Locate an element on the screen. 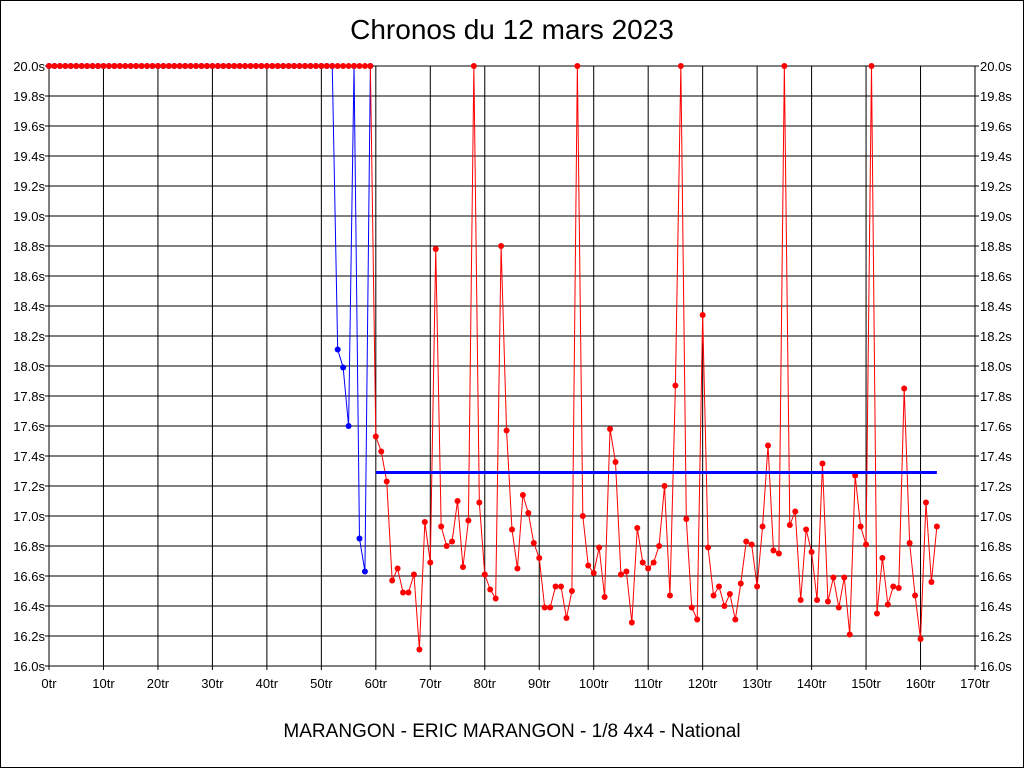 This screenshot has height=768, width=1024. x-tick-label: 150tr is located at coordinates (866, 683).